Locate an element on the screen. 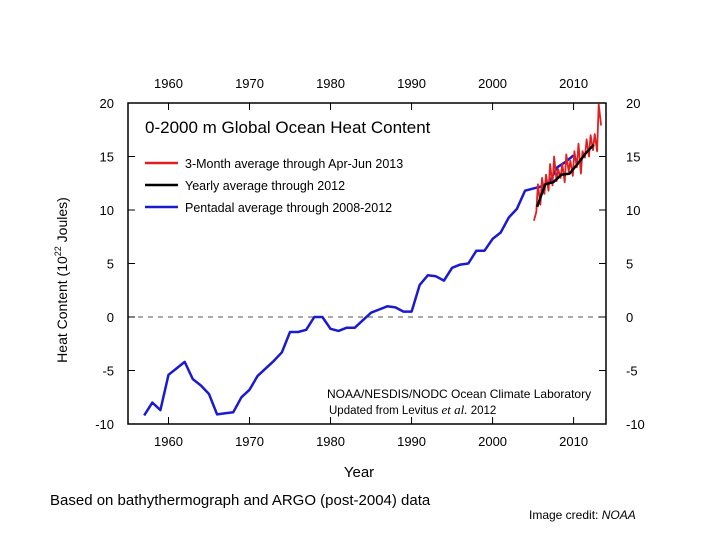 The width and height of the screenshot is (720, 540). y-axis-label-prefix: Heat Content (10 is located at coordinates (62, 309).